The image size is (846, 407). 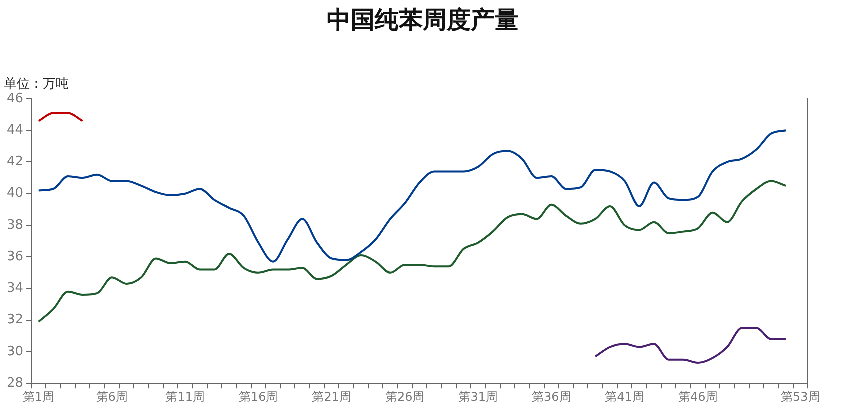 What do you see at coordinates (15, 352) in the screenshot?
I see `y-tick-label: 30` at bounding box center [15, 352].